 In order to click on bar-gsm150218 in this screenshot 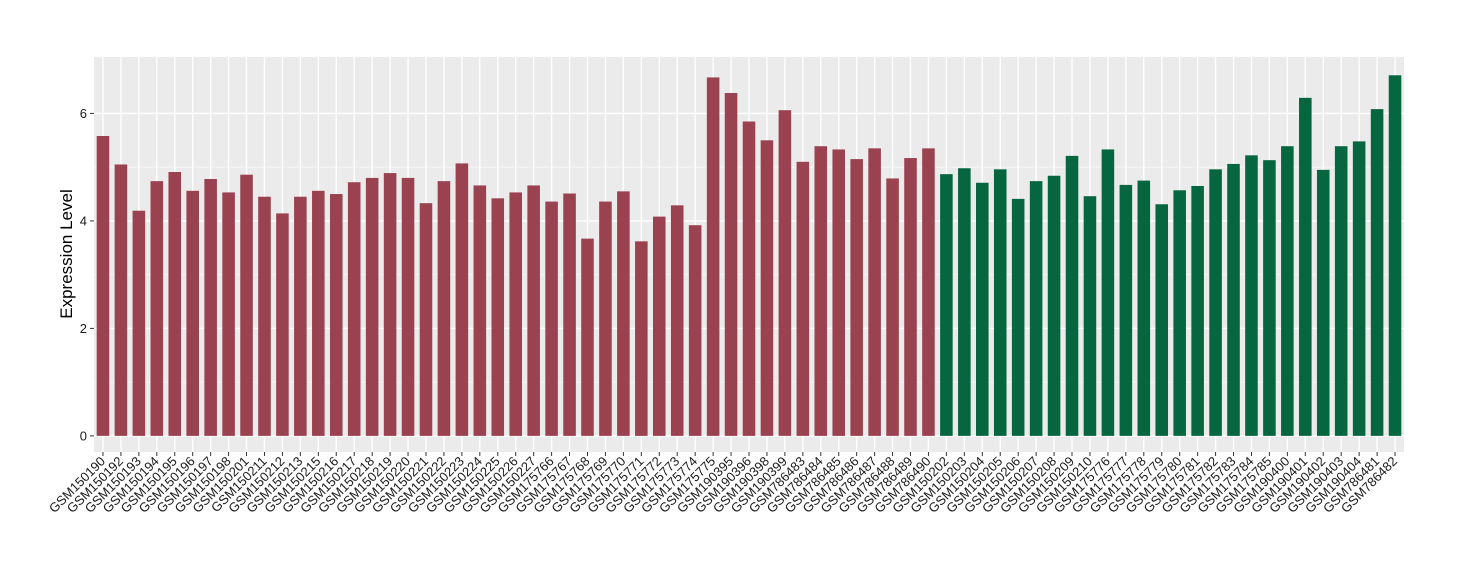, I will do `click(372, 306)`.